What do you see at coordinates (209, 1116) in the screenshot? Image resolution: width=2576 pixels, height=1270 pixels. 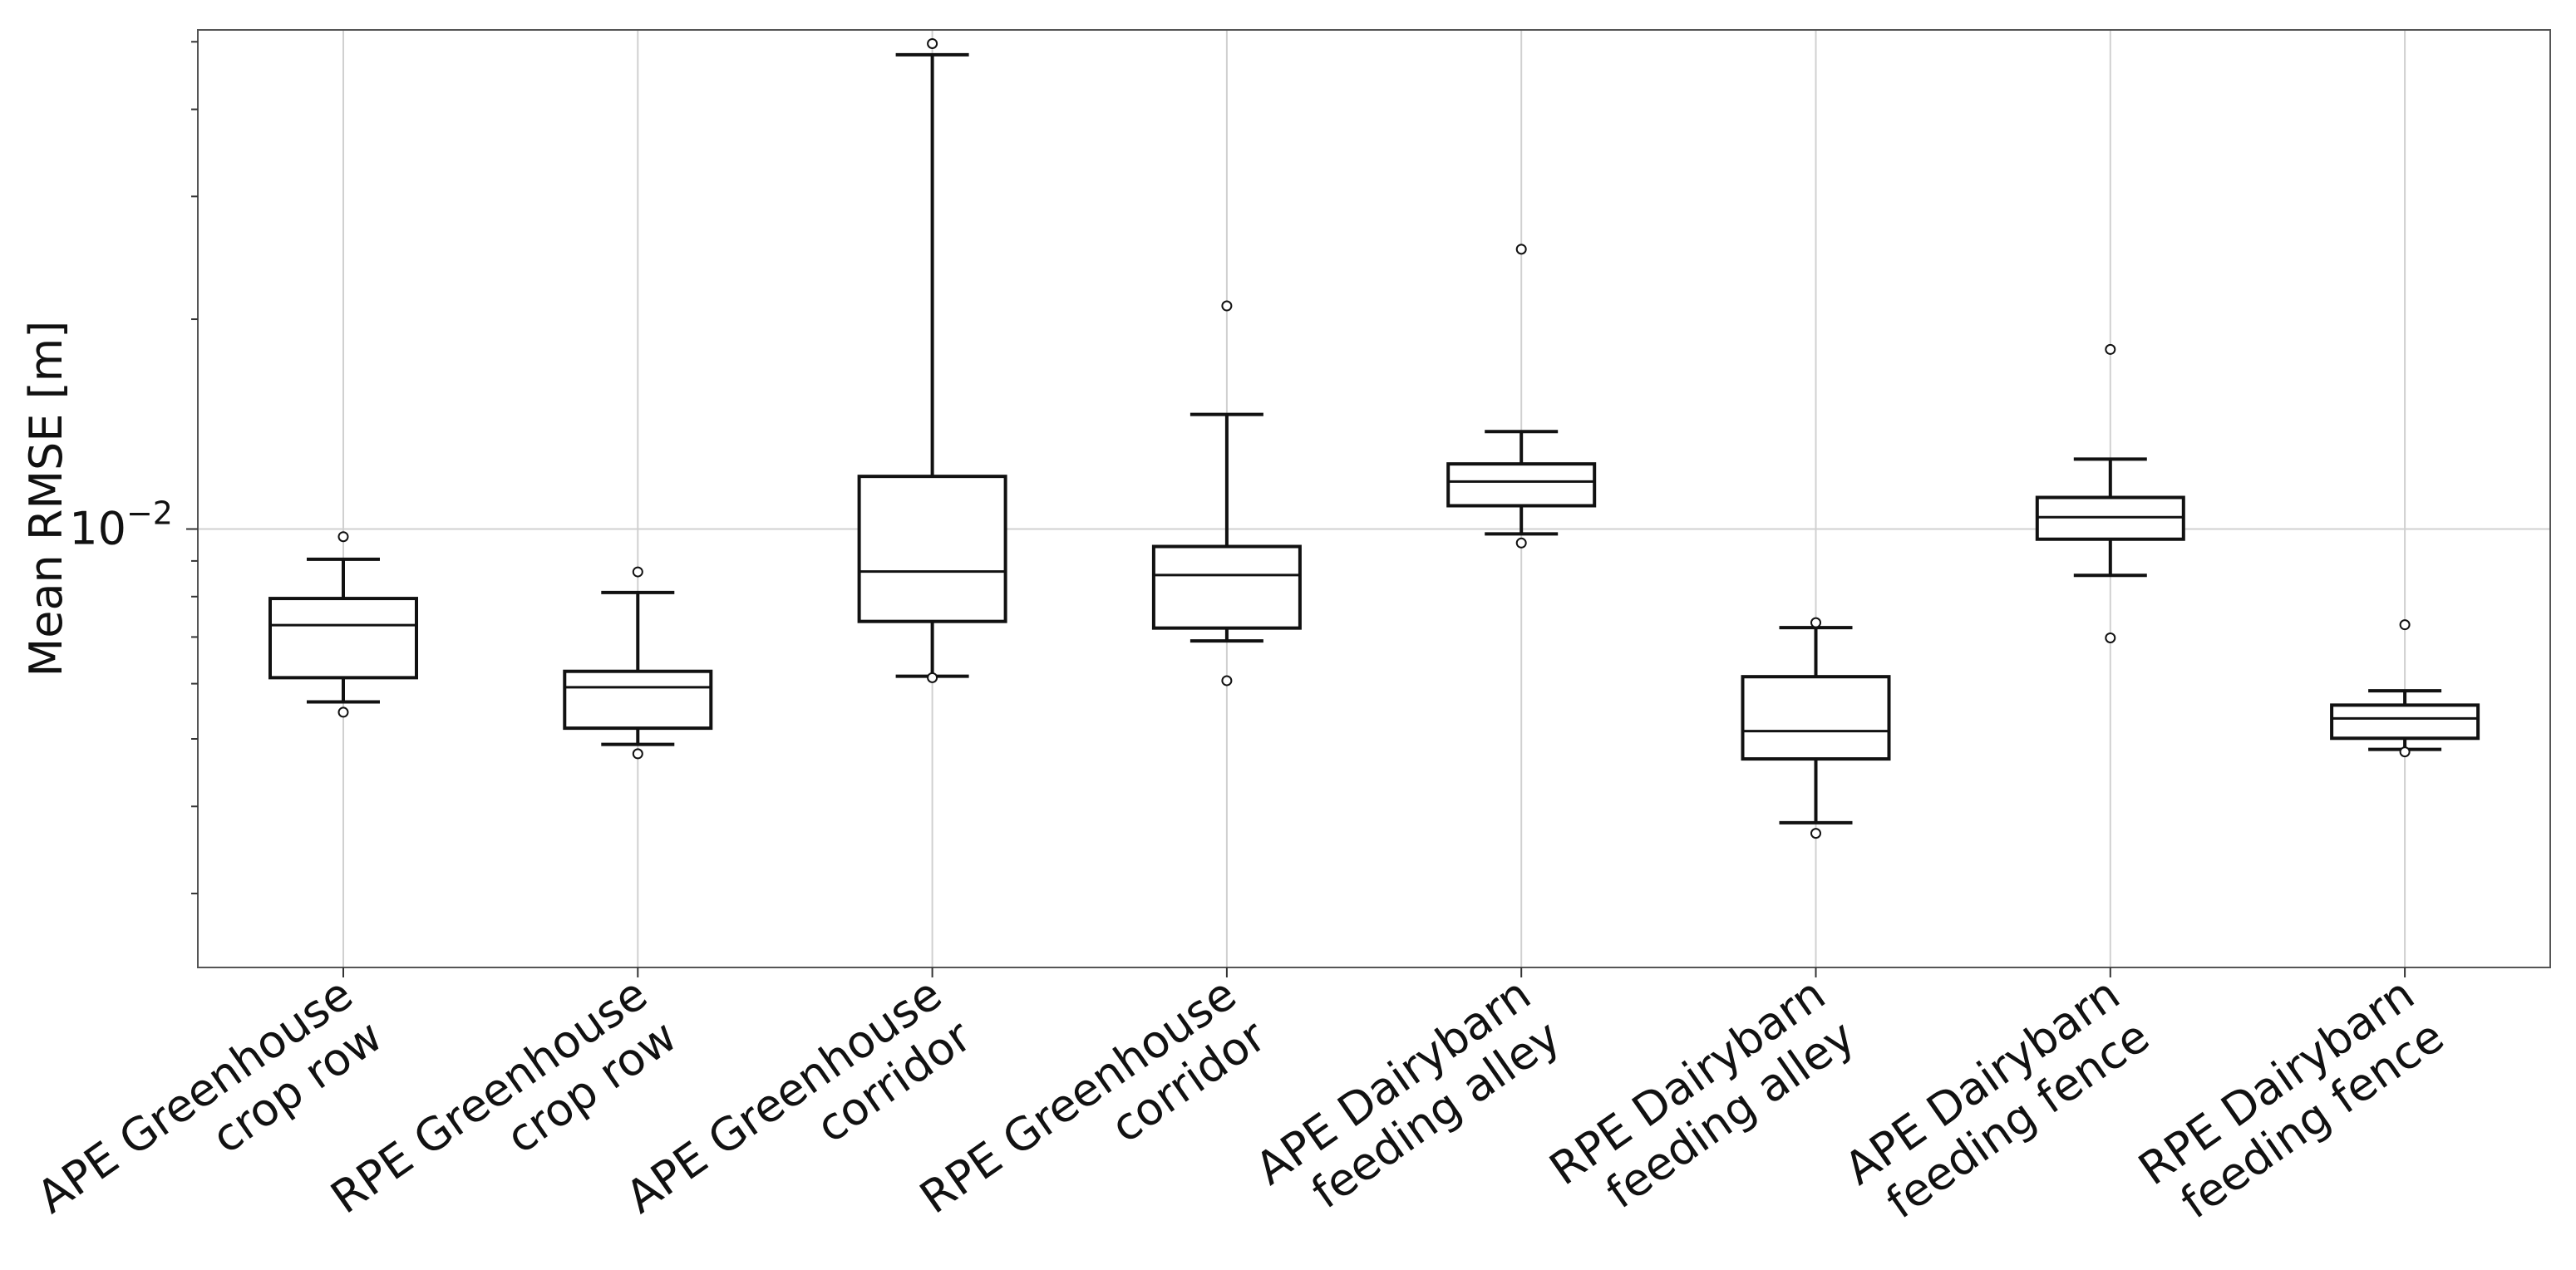 I see `x-tick-label: APE Greenhousecrop row` at bounding box center [209, 1116].